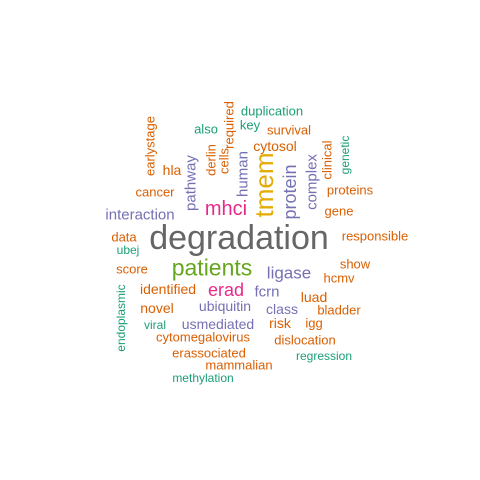 The image size is (480, 480). Describe the element at coordinates (209, 353) in the screenshot. I see `word-erassociated: erassociated` at that location.